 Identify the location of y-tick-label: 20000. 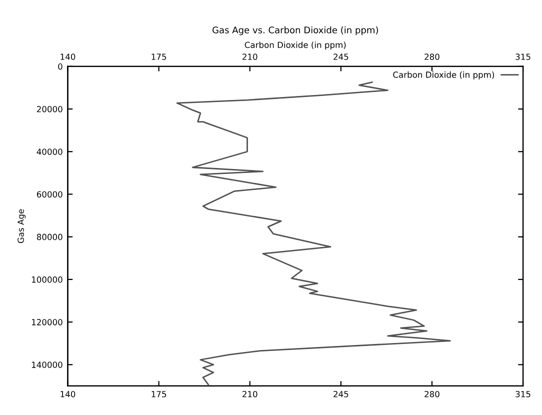
(49, 109).